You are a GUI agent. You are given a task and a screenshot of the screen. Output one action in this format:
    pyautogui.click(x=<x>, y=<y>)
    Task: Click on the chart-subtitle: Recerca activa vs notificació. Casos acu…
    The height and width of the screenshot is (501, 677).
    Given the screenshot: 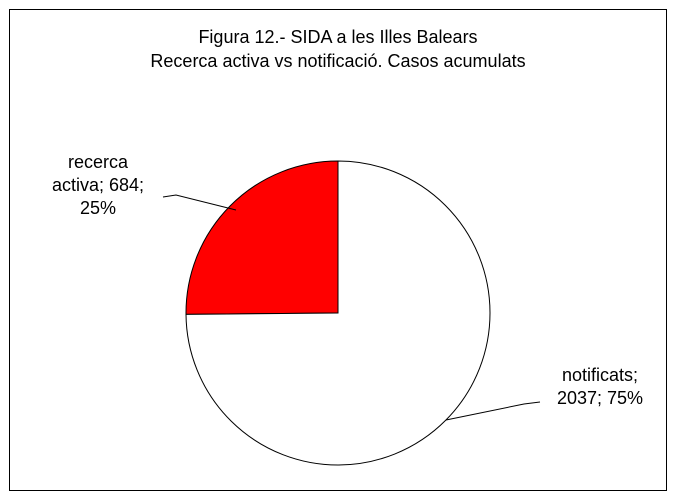 What is the action you would take?
    pyautogui.click(x=337, y=61)
    